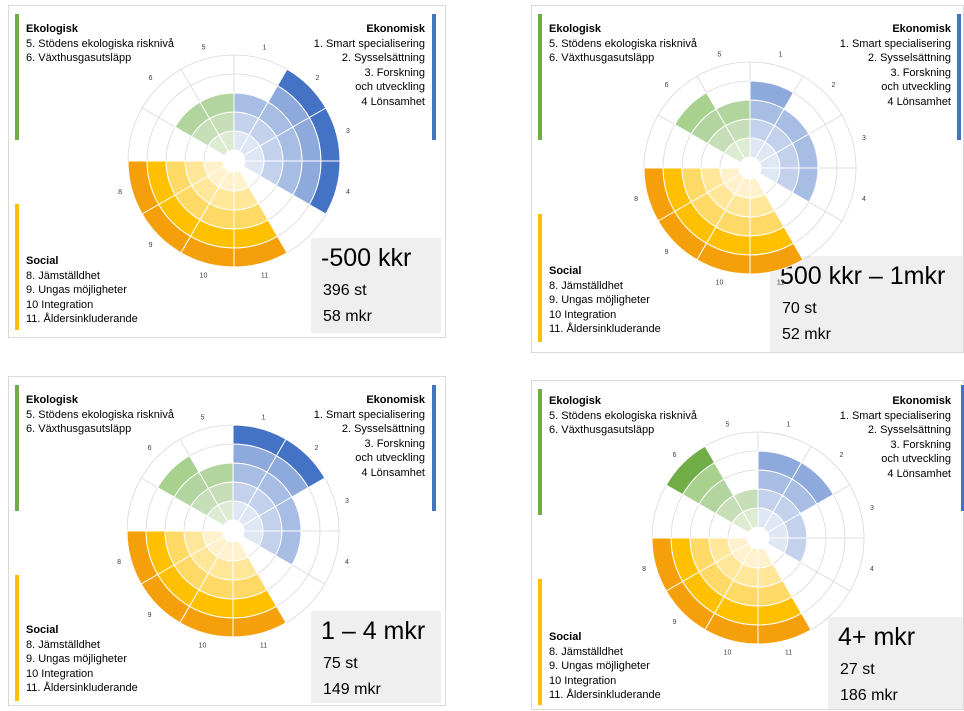  I want to click on size-class-label: 500 kkr – 1mkr, so click(863, 276).